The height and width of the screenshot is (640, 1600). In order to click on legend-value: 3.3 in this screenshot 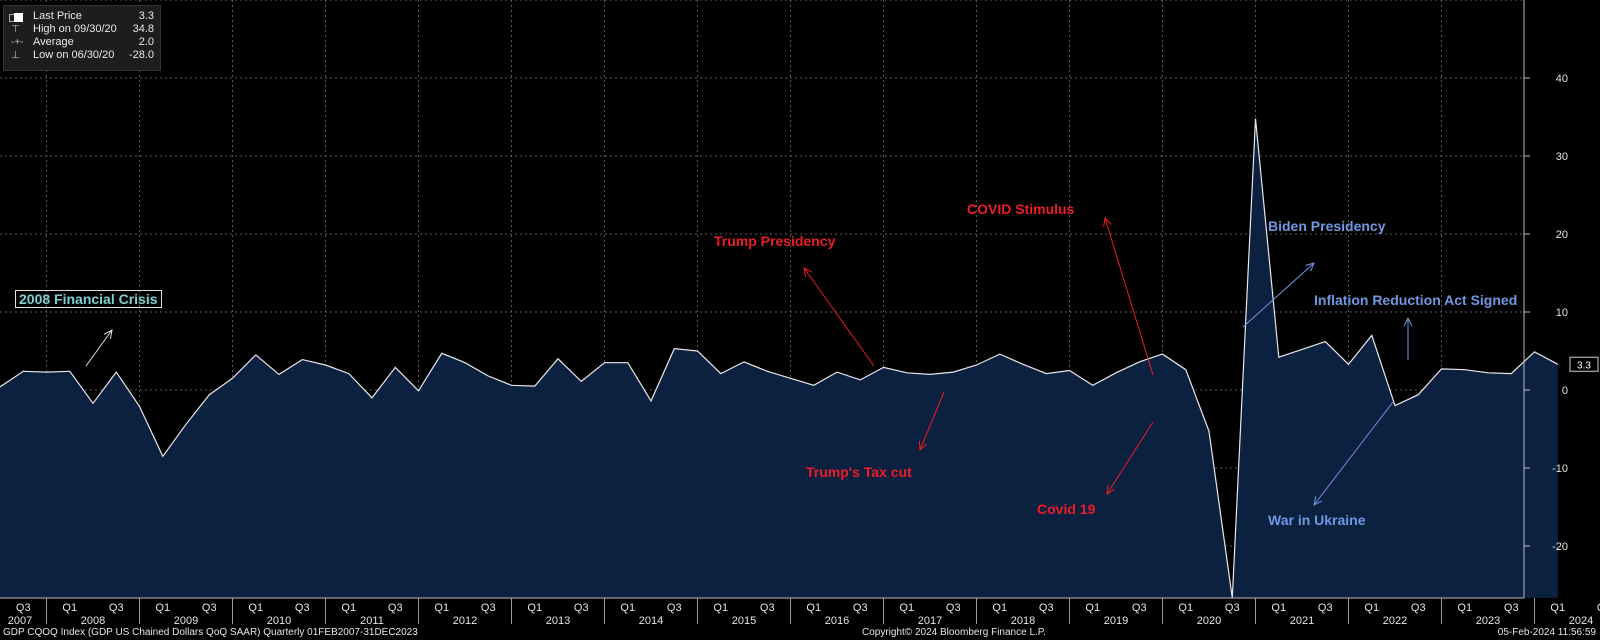, I will do `click(146, 16)`.